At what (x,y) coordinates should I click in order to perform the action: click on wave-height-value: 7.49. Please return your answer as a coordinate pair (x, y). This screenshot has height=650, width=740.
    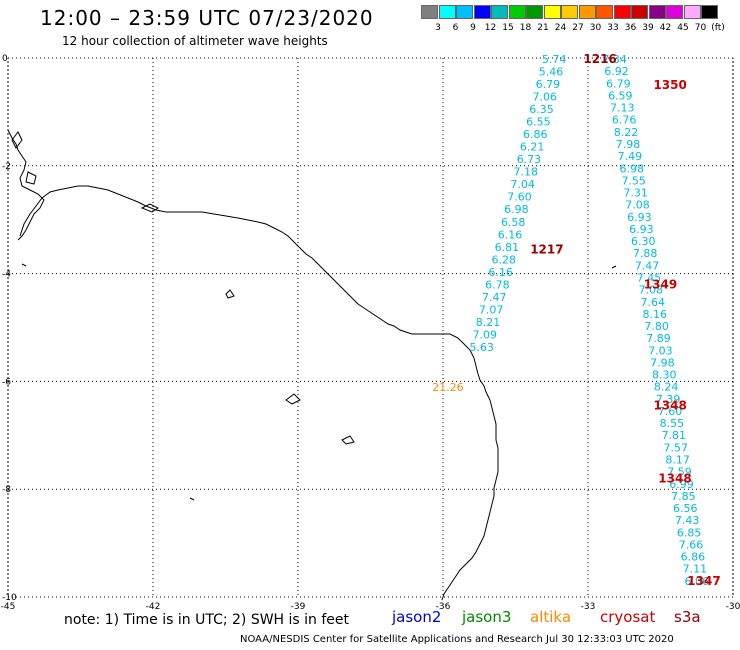
    Looking at the image, I should click on (630, 156).